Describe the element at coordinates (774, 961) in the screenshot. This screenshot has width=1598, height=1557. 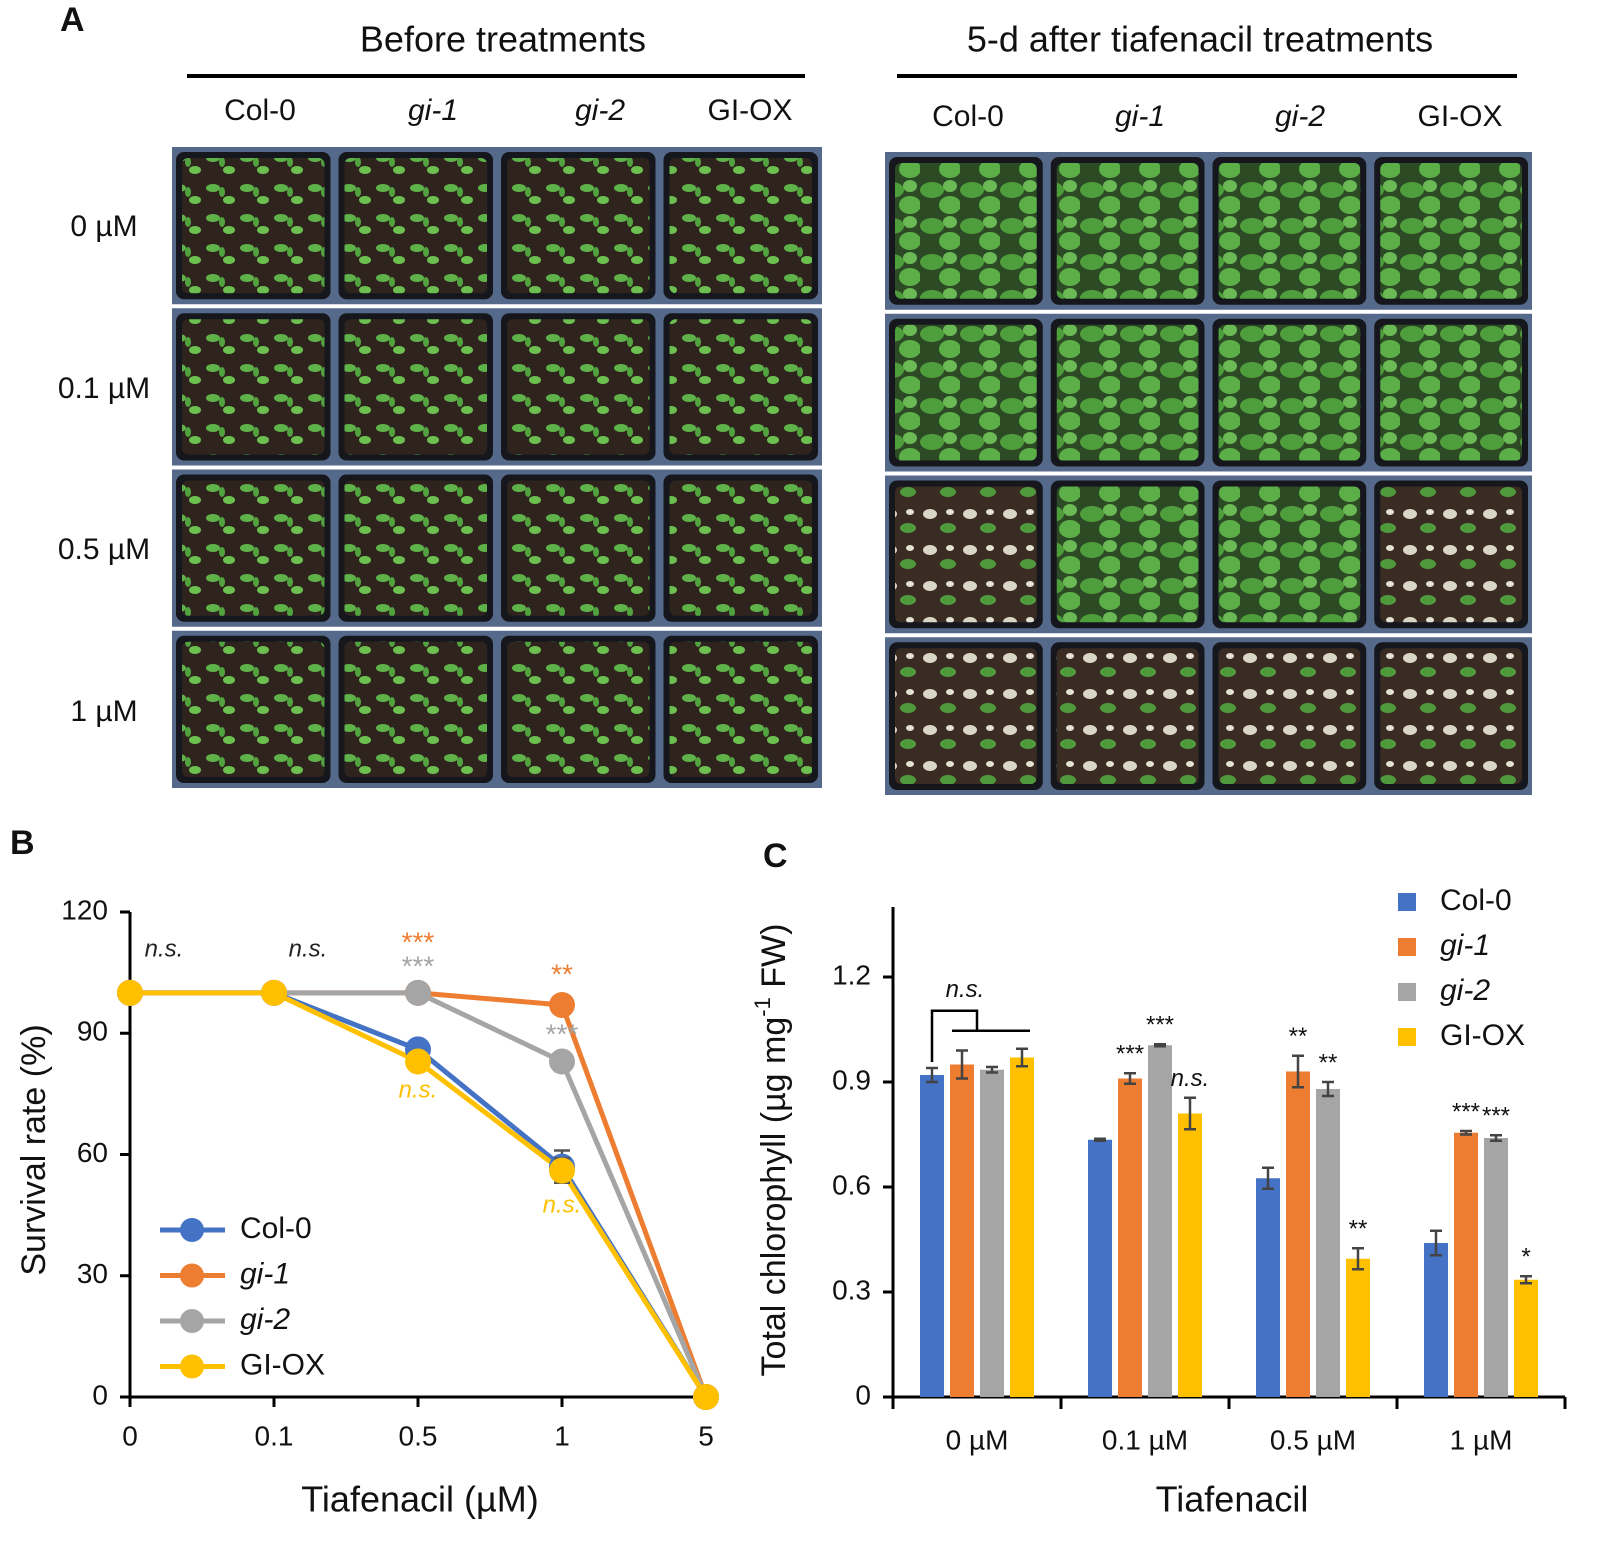
I see `y-axis-label-part: FW)` at that location.